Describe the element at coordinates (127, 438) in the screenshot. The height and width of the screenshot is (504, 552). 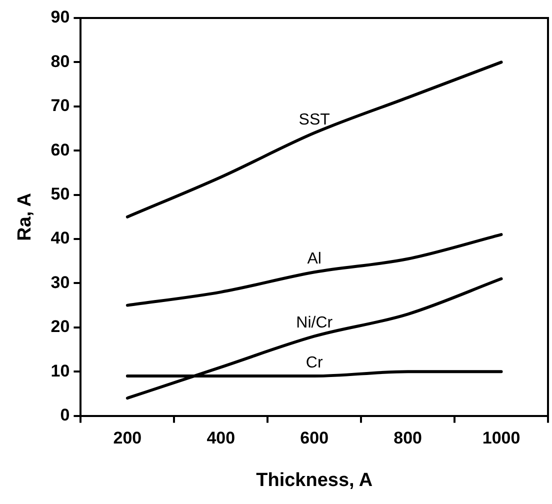
I see `x-tick-label: 200` at that location.